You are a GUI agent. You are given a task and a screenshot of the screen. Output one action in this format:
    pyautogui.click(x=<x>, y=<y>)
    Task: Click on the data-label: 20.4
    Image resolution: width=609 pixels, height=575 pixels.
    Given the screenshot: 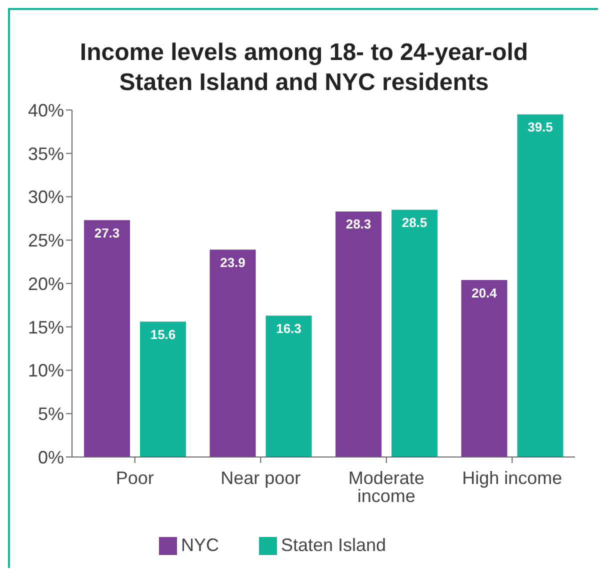 What is the action you would take?
    pyautogui.click(x=485, y=292)
    